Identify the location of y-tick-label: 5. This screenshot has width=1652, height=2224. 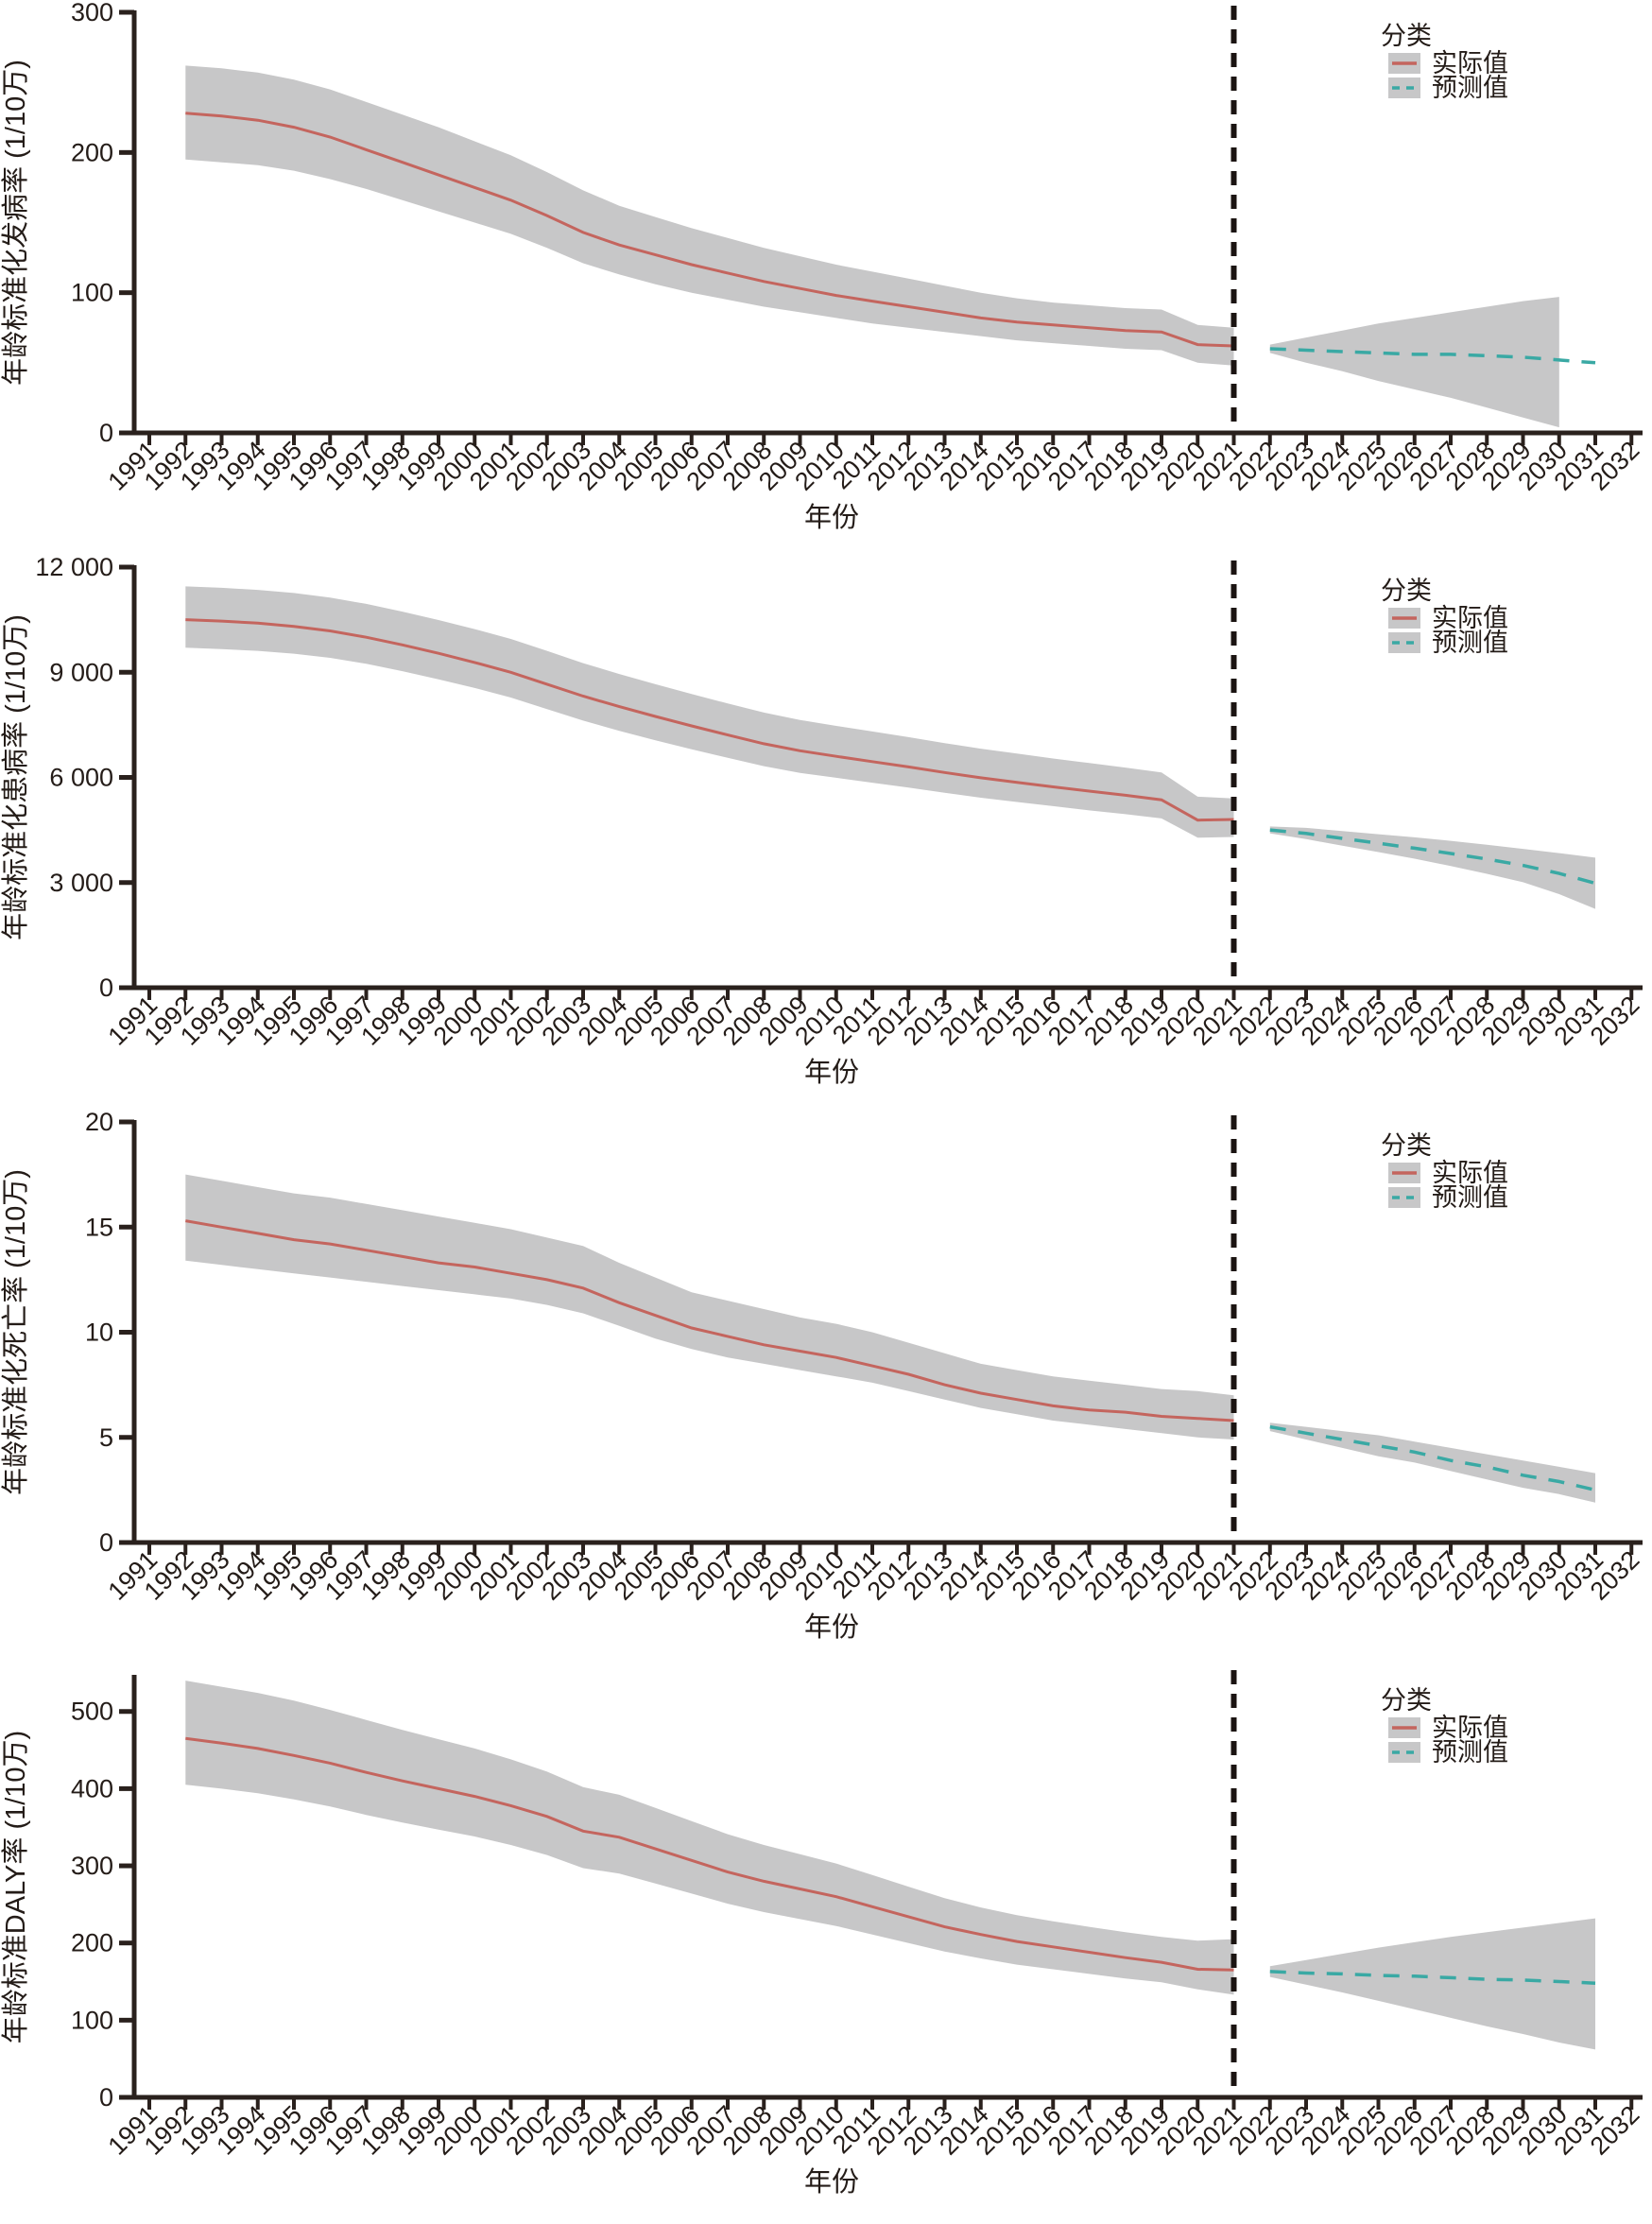
(106, 1437).